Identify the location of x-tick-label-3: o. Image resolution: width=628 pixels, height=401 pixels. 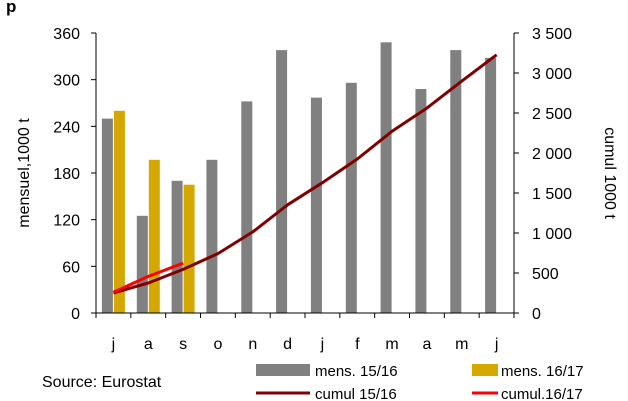
(217, 344).